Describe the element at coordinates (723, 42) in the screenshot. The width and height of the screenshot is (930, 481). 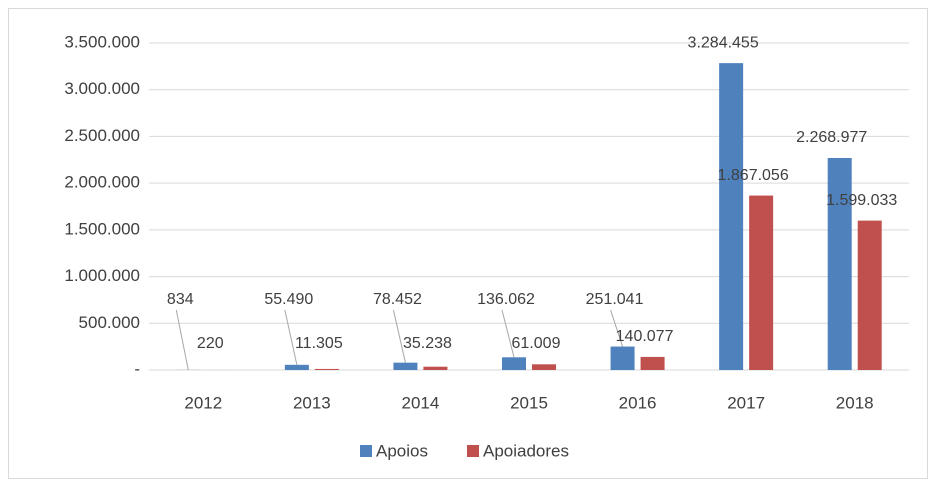
I see `data-label: 3.284.455` at that location.